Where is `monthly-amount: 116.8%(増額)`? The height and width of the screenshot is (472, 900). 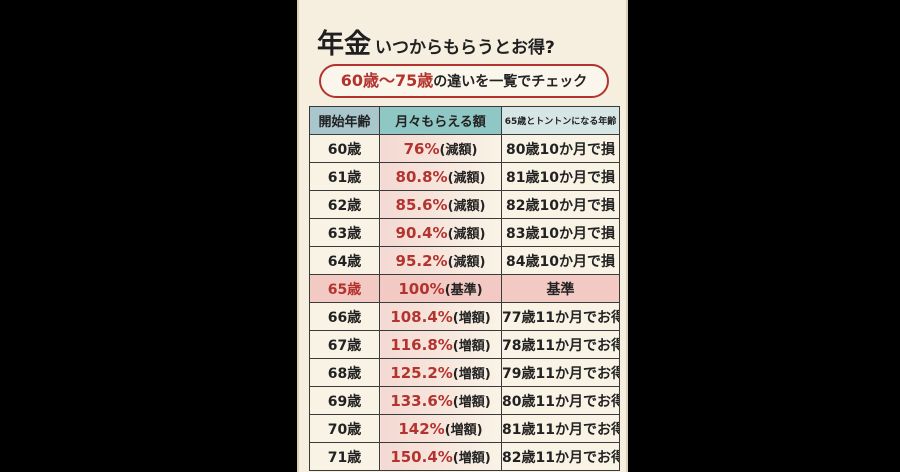
monthly-amount: 116.8%(増額) is located at coordinates (440, 344).